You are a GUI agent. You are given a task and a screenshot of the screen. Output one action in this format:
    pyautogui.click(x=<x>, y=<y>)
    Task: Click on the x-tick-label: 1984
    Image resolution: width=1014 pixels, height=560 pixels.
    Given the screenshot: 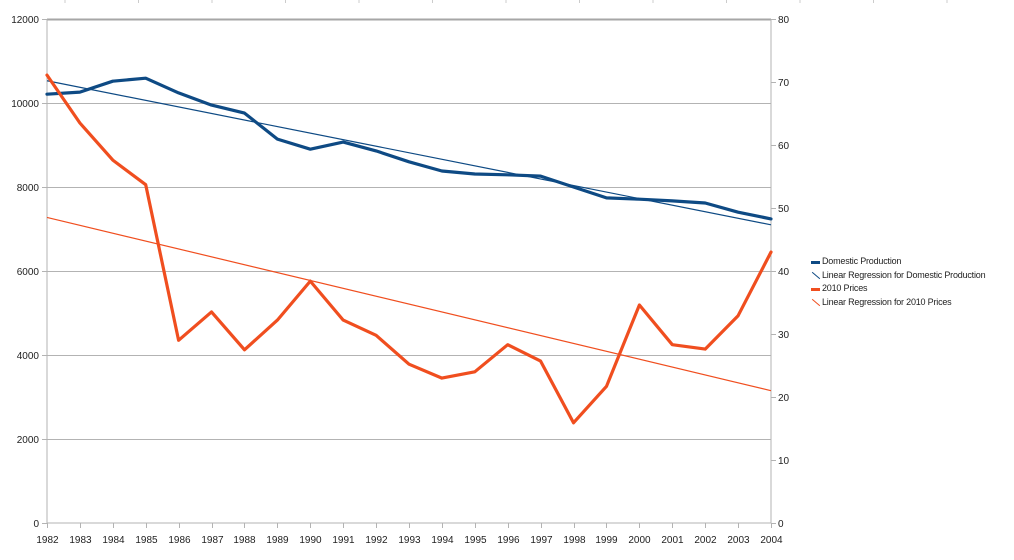 What is the action you would take?
    pyautogui.click(x=113, y=540)
    